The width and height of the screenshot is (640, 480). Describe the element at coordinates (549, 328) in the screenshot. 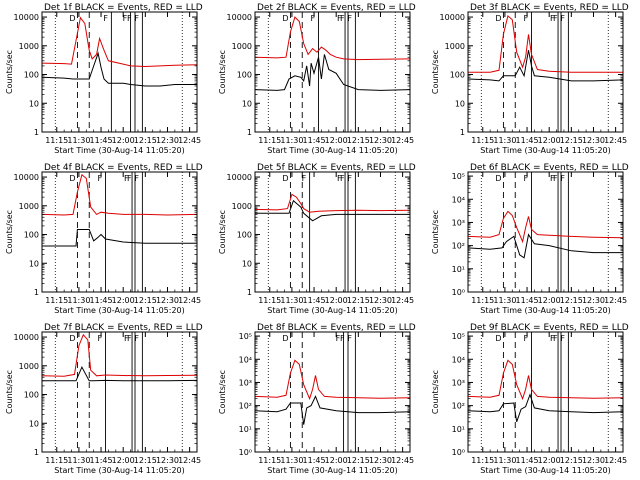

I see `panel-title: Det 9f BLACK = Events, RED = LLD` at that location.